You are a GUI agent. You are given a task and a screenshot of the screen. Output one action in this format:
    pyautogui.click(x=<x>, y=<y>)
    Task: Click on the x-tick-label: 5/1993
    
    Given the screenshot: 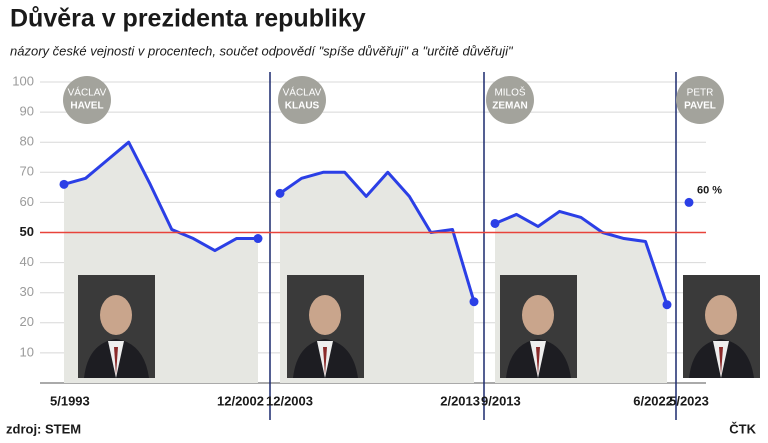 What is the action you would take?
    pyautogui.click(x=70, y=400)
    